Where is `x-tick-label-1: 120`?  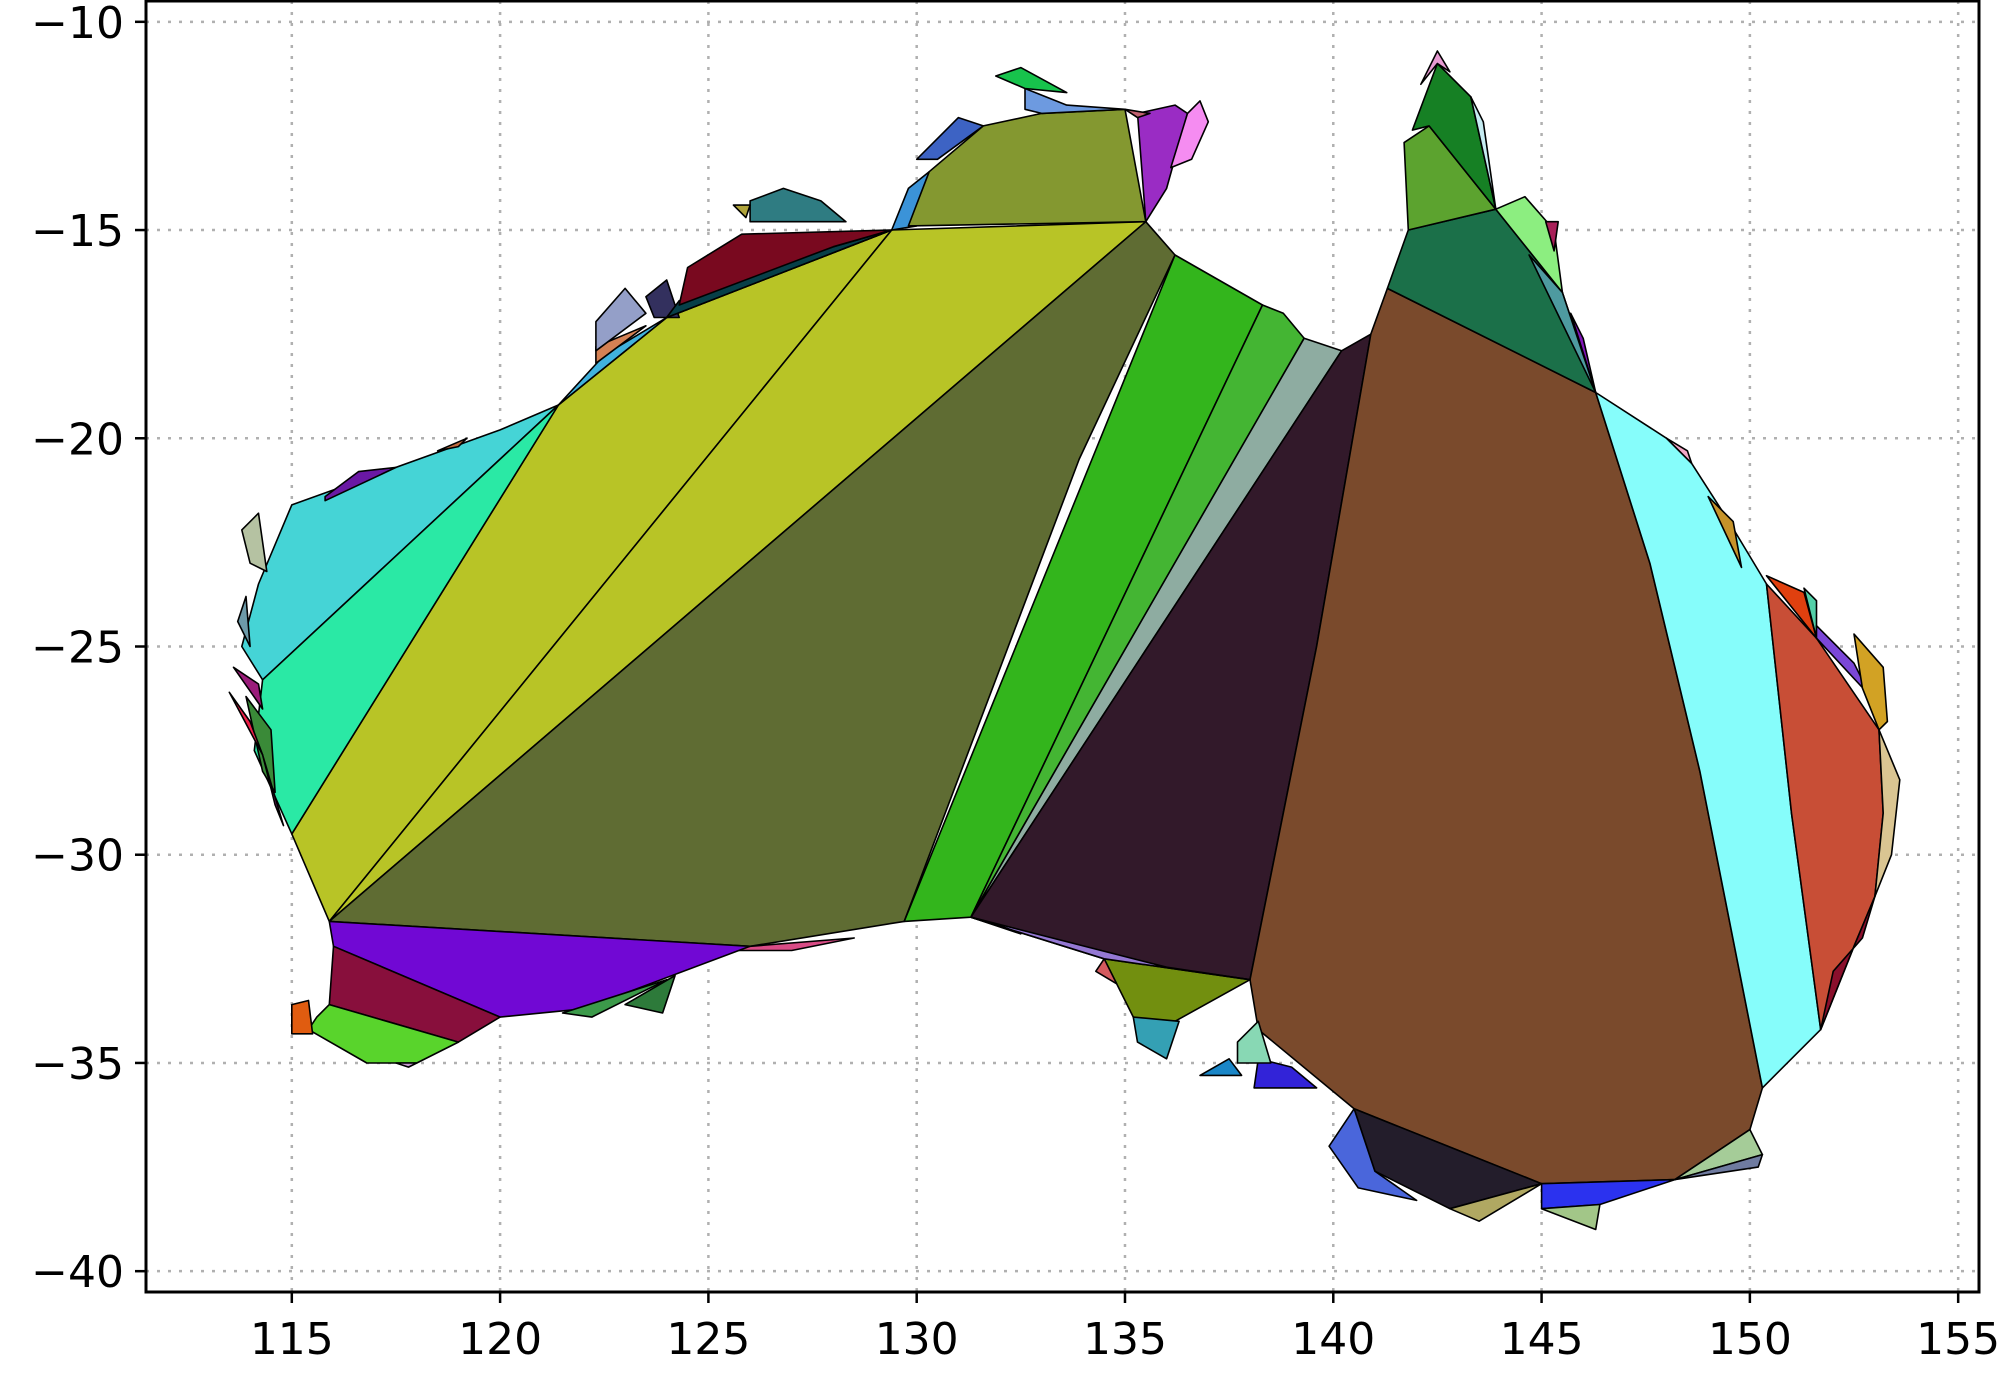 x-tick-label-1: 120 is located at coordinates (500, 1339).